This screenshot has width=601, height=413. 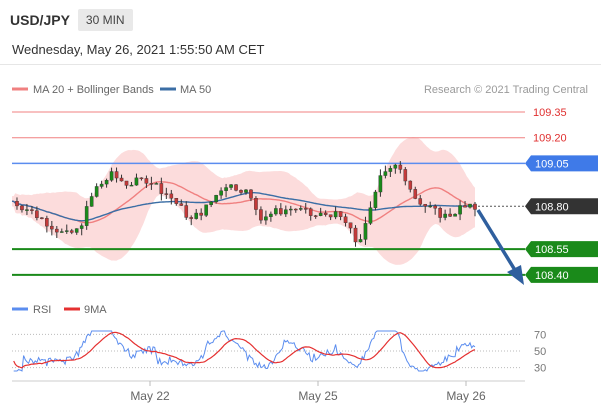 I want to click on rsi-tick-30: 30, so click(x=540, y=369).